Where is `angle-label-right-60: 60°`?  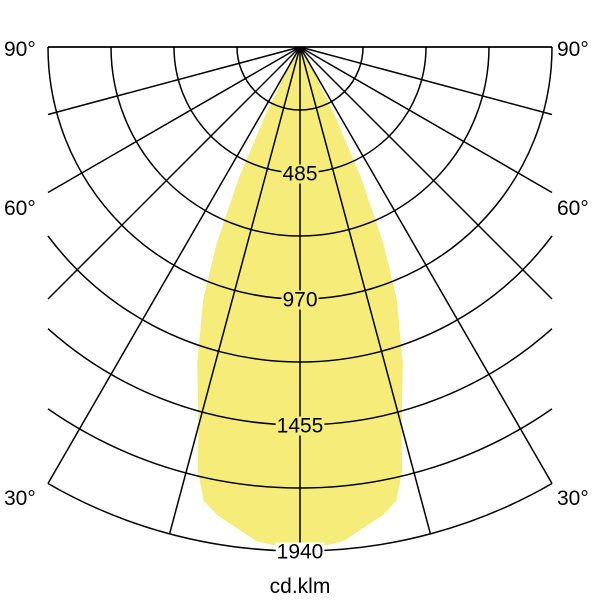 angle-label-right-60: 60° is located at coordinates (573, 208).